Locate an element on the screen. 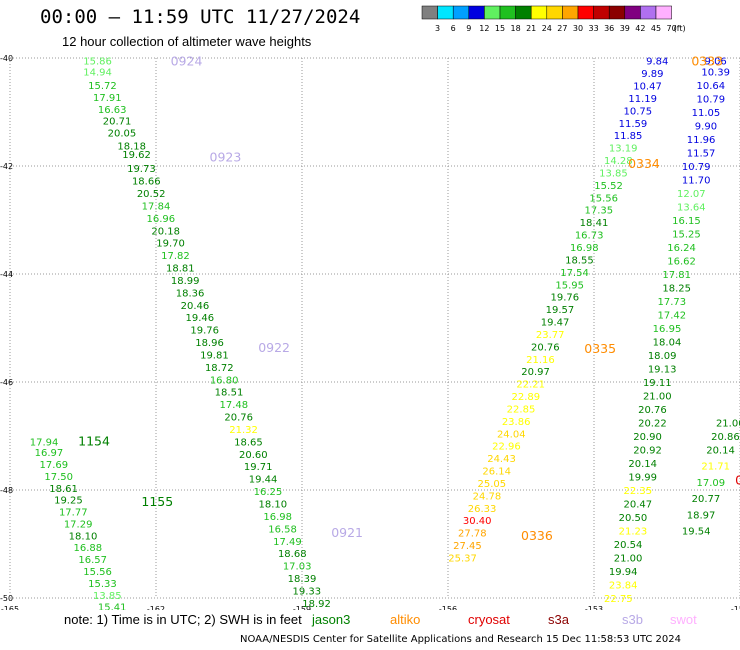 The height and width of the screenshot is (650, 740). wave-height-label: 16.62 is located at coordinates (681, 262).